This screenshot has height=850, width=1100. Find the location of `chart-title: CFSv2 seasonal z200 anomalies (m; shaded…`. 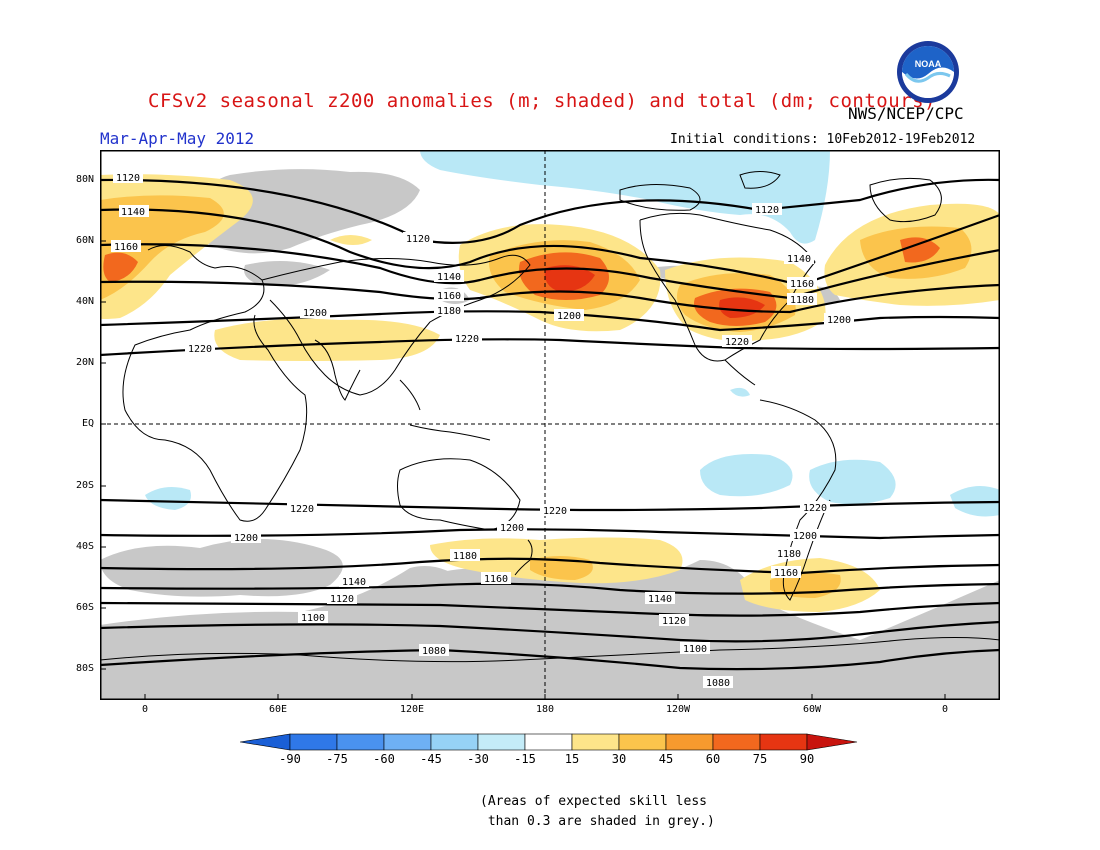

chart-title: CFSv2 seasonal z200 anomalies (m; shaded… is located at coordinates (542, 101).